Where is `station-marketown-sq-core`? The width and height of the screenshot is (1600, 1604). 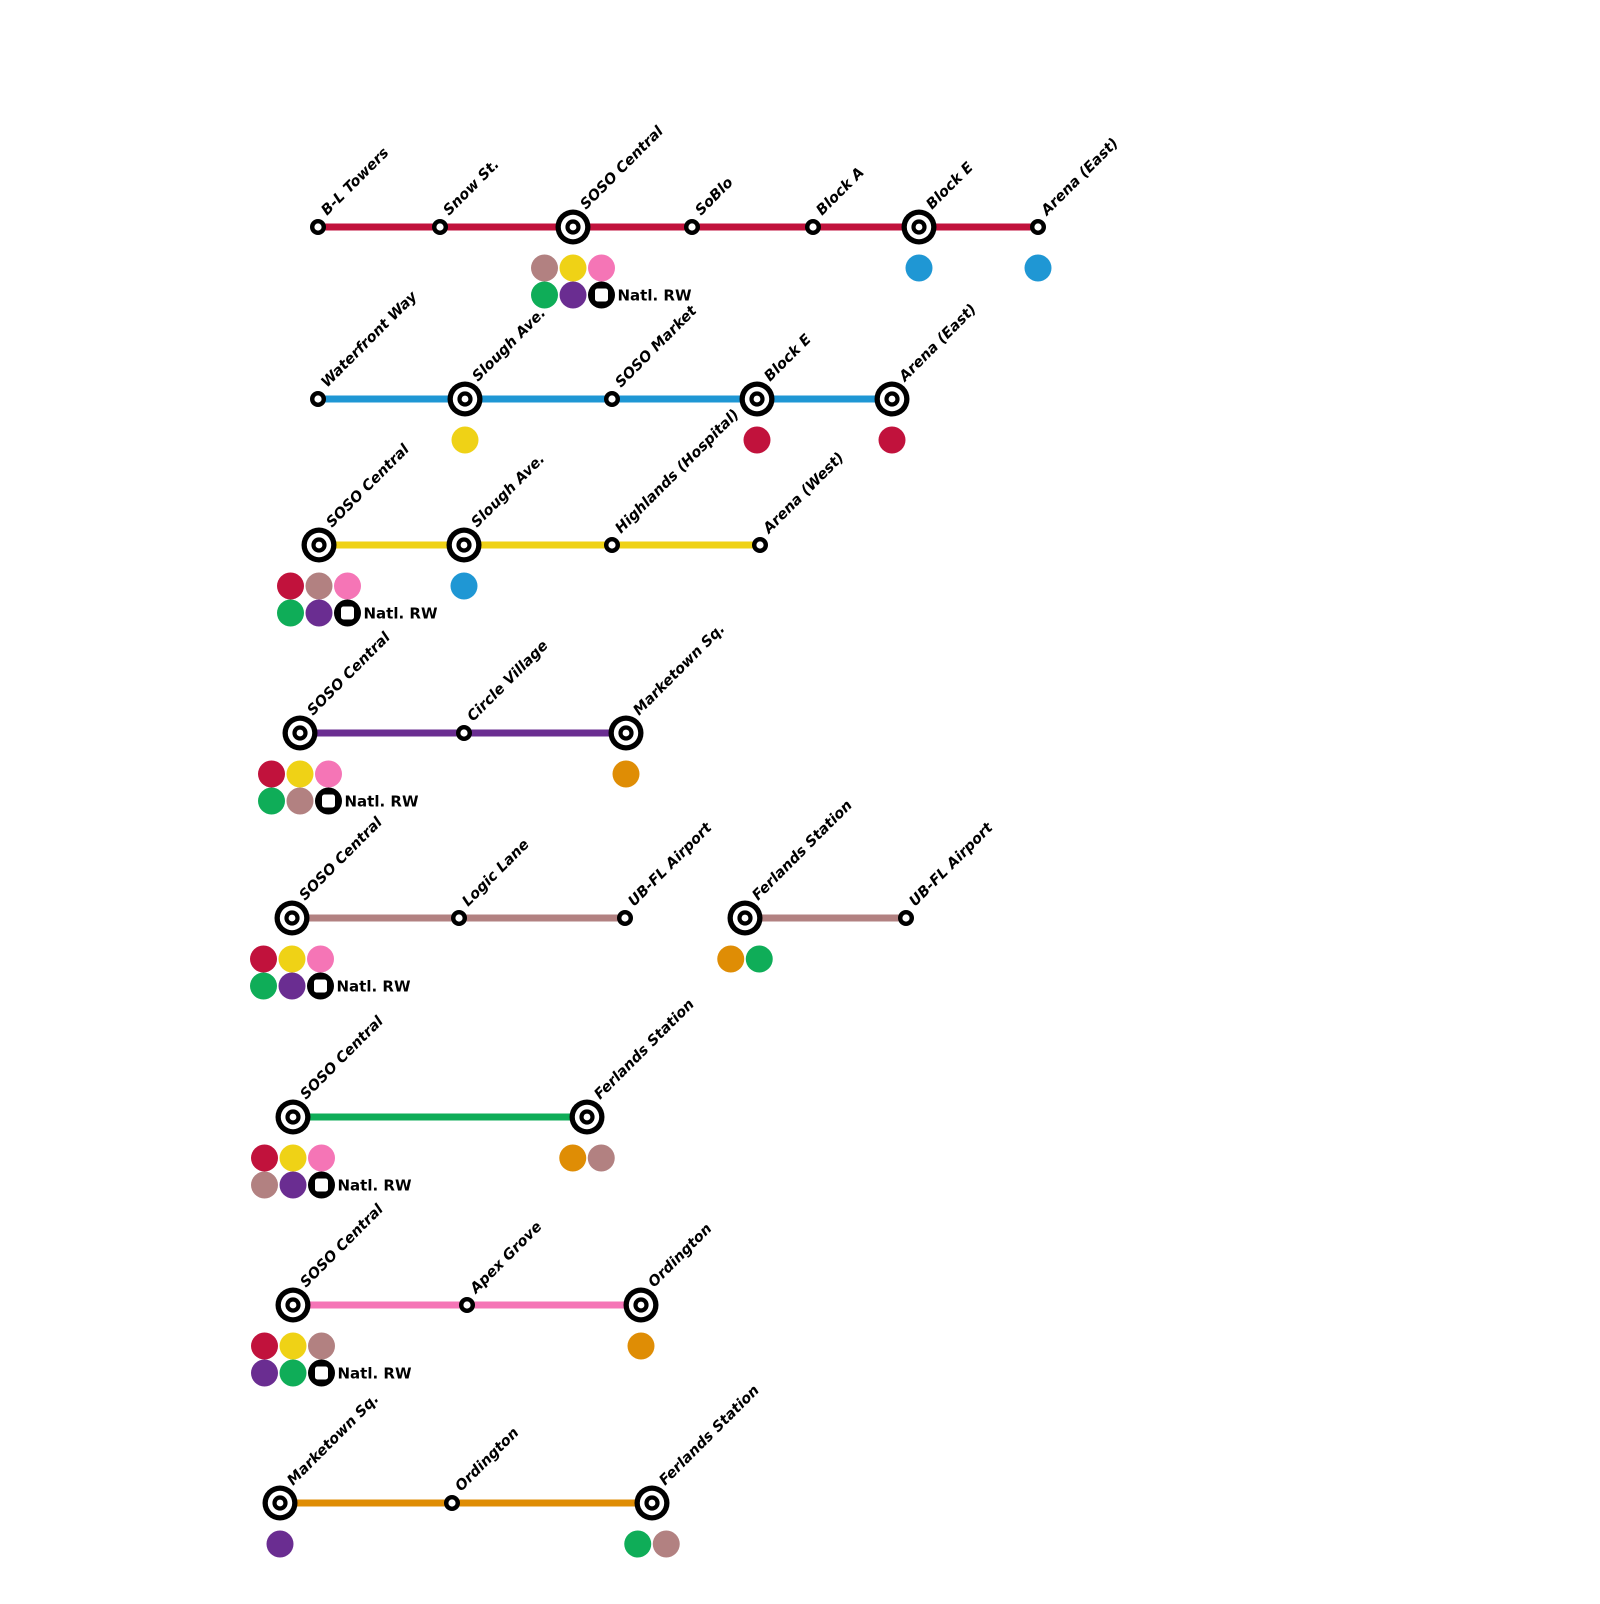
station-marketown-sq-core is located at coordinates (626, 733).